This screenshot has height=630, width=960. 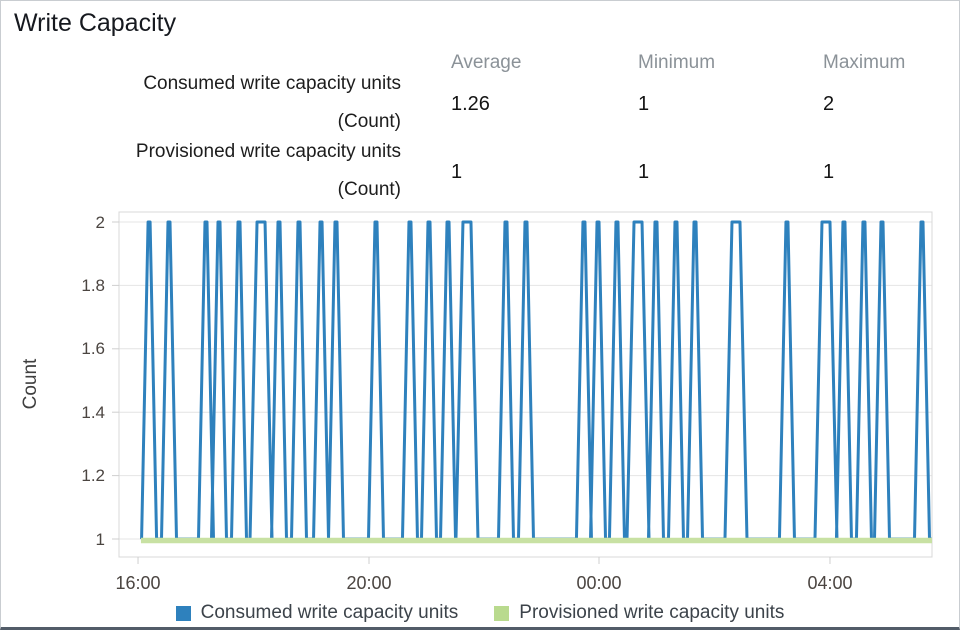 What do you see at coordinates (369, 189) in the screenshot?
I see `metric-unit-provisioned: (Count)` at bounding box center [369, 189].